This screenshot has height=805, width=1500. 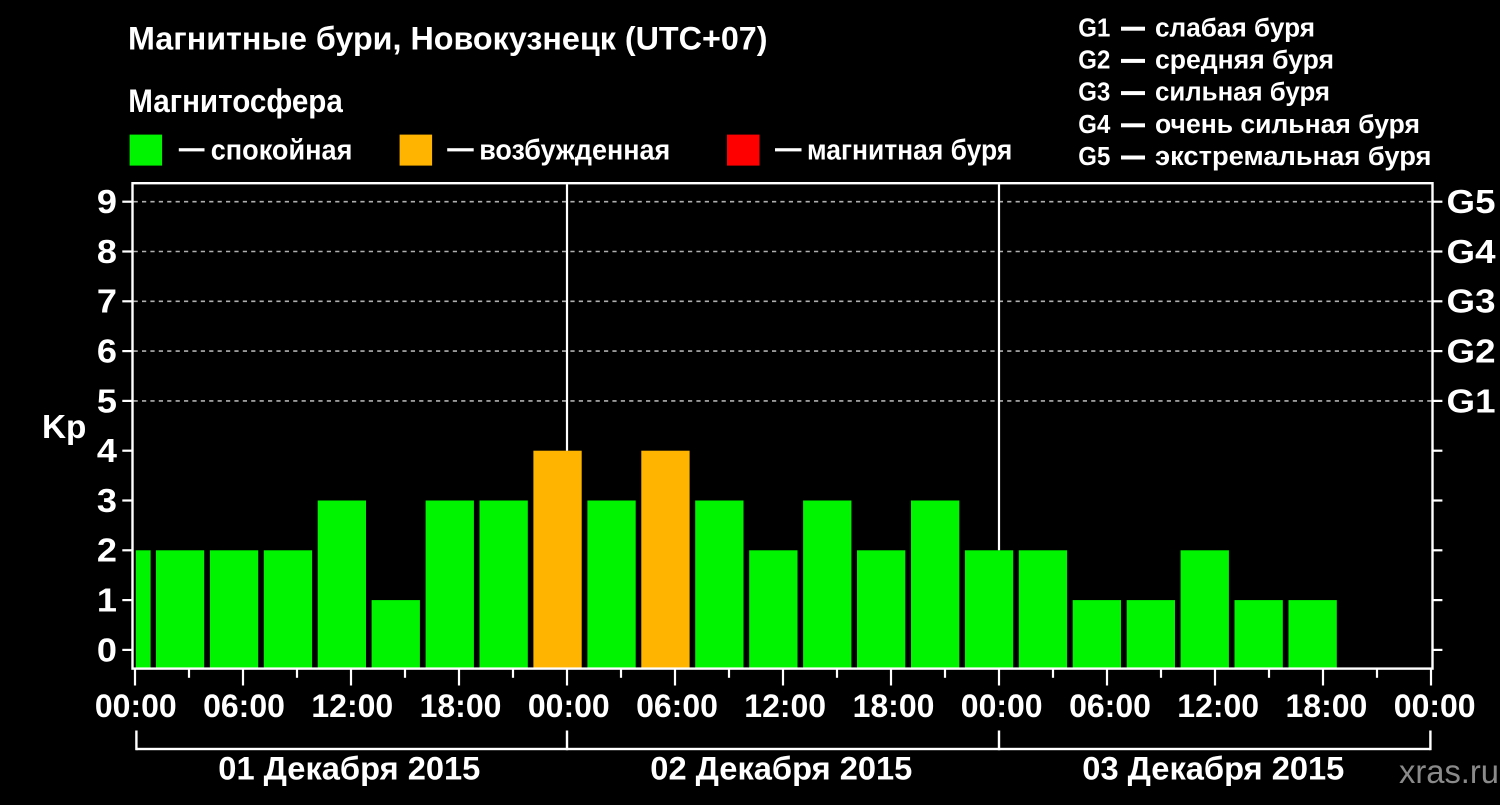 I want to click on svg-text: 5, so click(x=107, y=401).